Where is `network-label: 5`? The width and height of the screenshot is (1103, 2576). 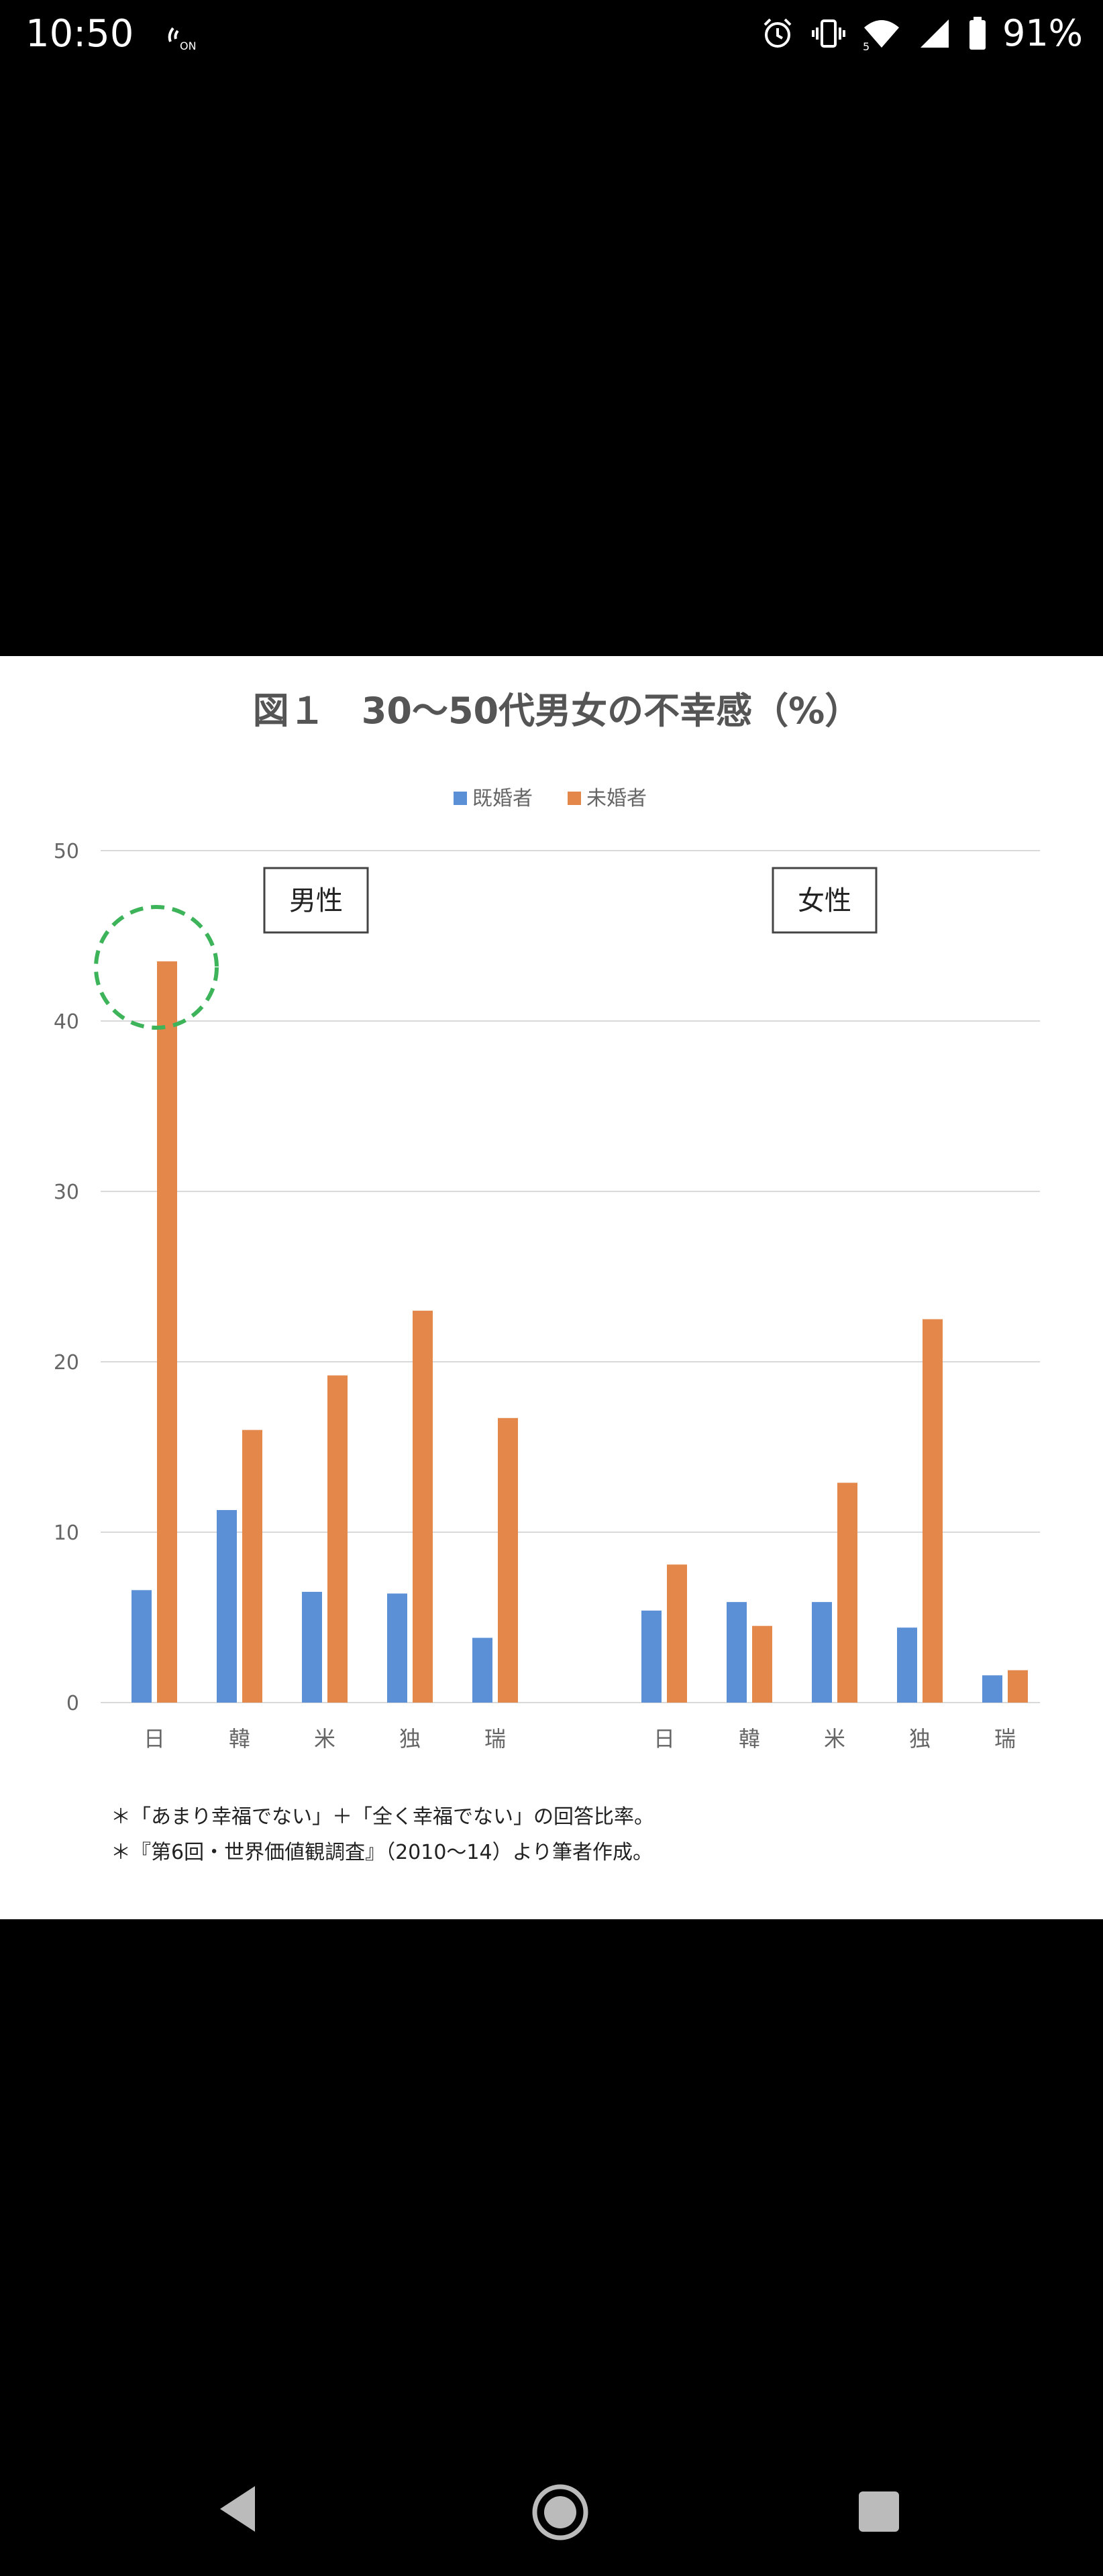
network-label: 5 is located at coordinates (866, 46).